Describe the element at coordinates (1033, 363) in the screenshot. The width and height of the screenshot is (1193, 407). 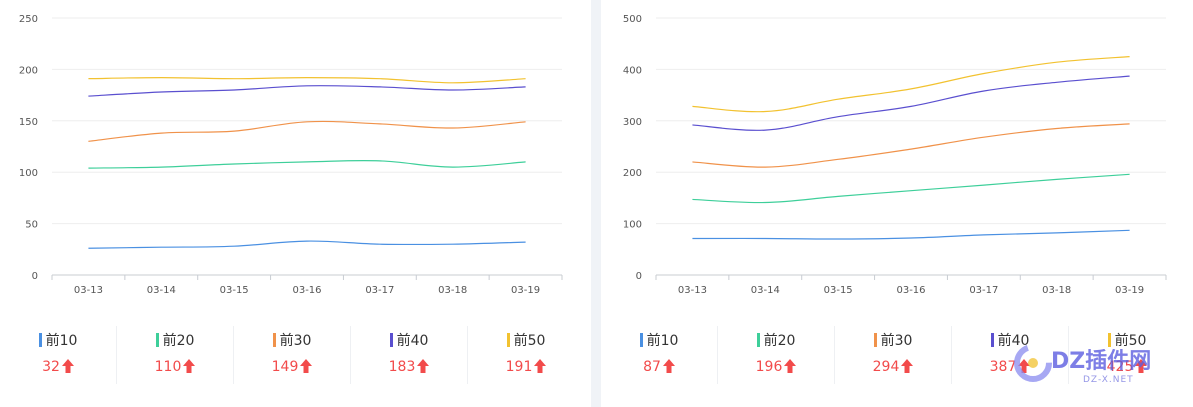
I see `dz-watermark-logo` at that location.